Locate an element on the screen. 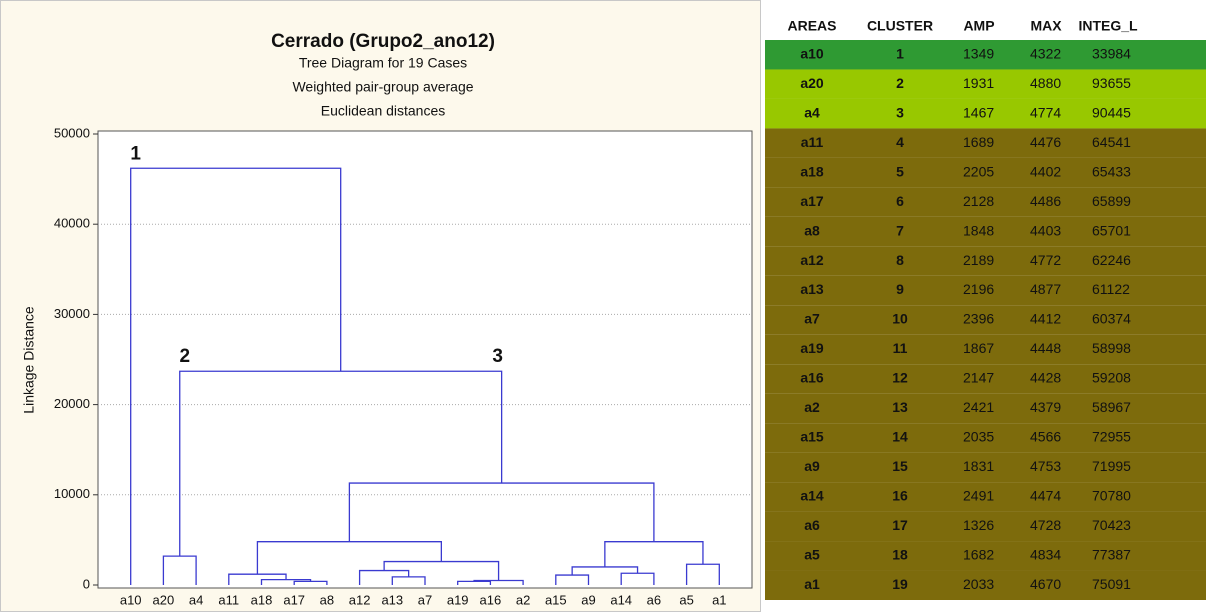  x-tick-label: a4 is located at coordinates (196, 599).